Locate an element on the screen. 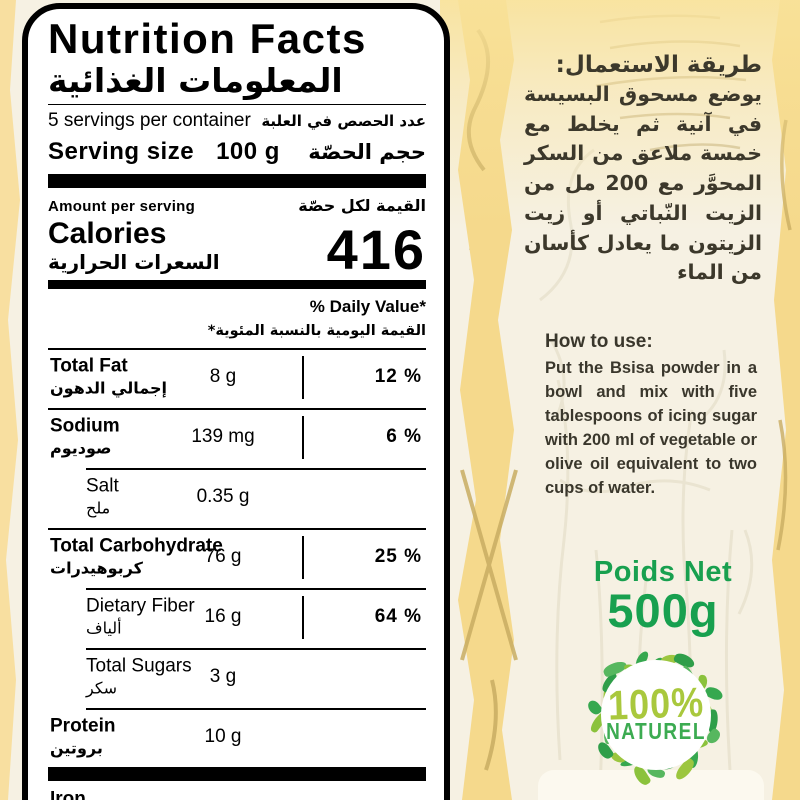 Image resolution: width=800 pixels, height=800 pixels. nutrient-dv: 64 % is located at coordinates (398, 617).